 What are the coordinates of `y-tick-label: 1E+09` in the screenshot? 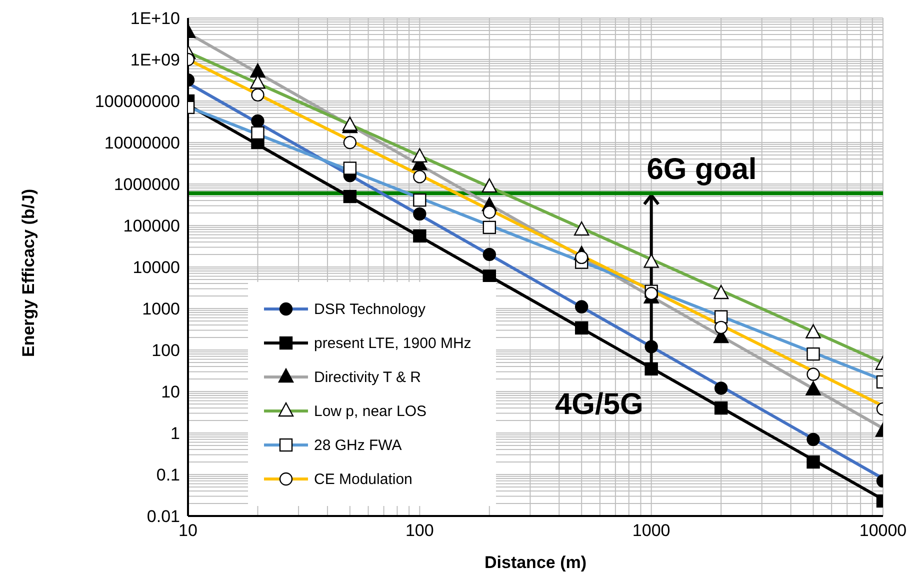 It's located at (155, 60).